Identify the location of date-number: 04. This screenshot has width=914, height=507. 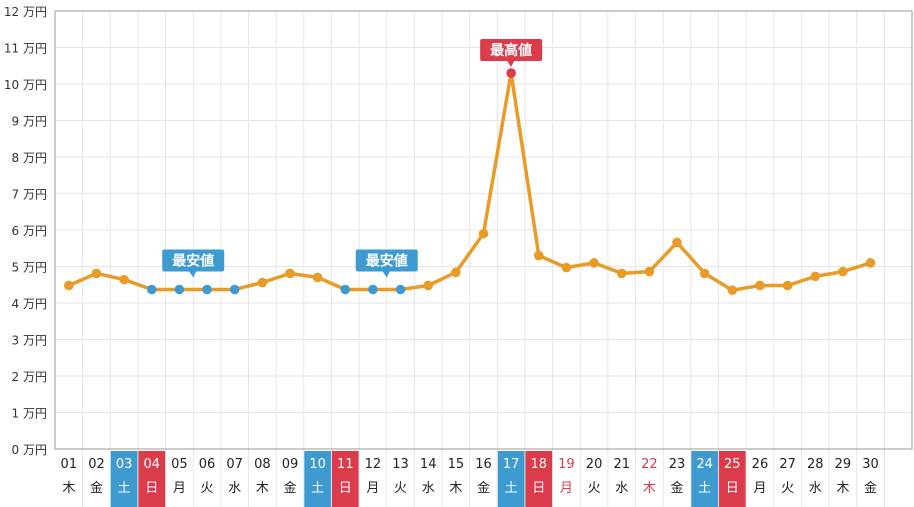
(151, 464).